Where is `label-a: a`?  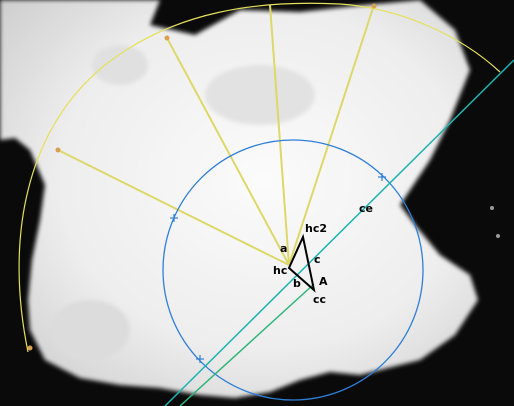 label-a: a is located at coordinates (283, 248).